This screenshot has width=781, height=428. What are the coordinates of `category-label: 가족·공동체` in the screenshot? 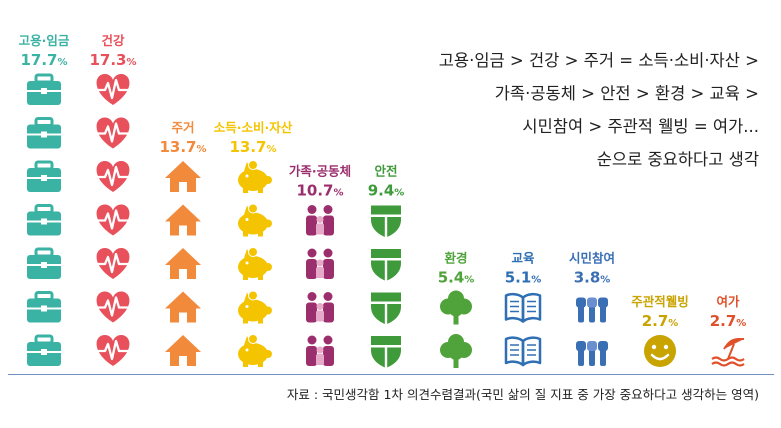 It's located at (320, 171).